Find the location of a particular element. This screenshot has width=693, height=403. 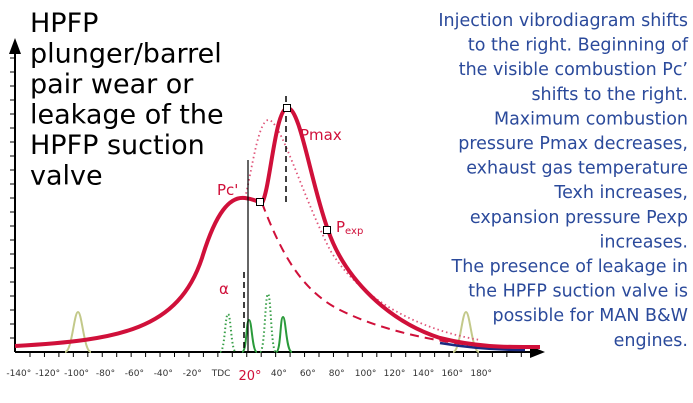

title-line: plunger/barrel is located at coordinates (126, 54).